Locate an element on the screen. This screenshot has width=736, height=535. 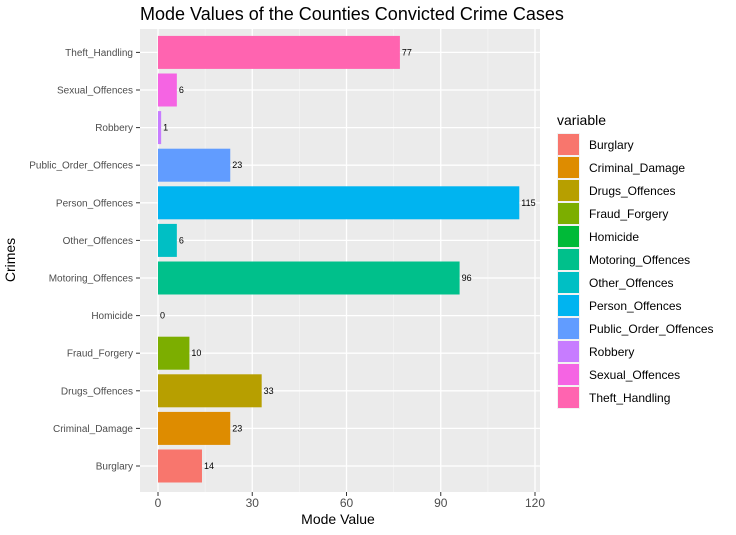
legend-entry-label: Fraud_Forgery is located at coordinates (628, 214).